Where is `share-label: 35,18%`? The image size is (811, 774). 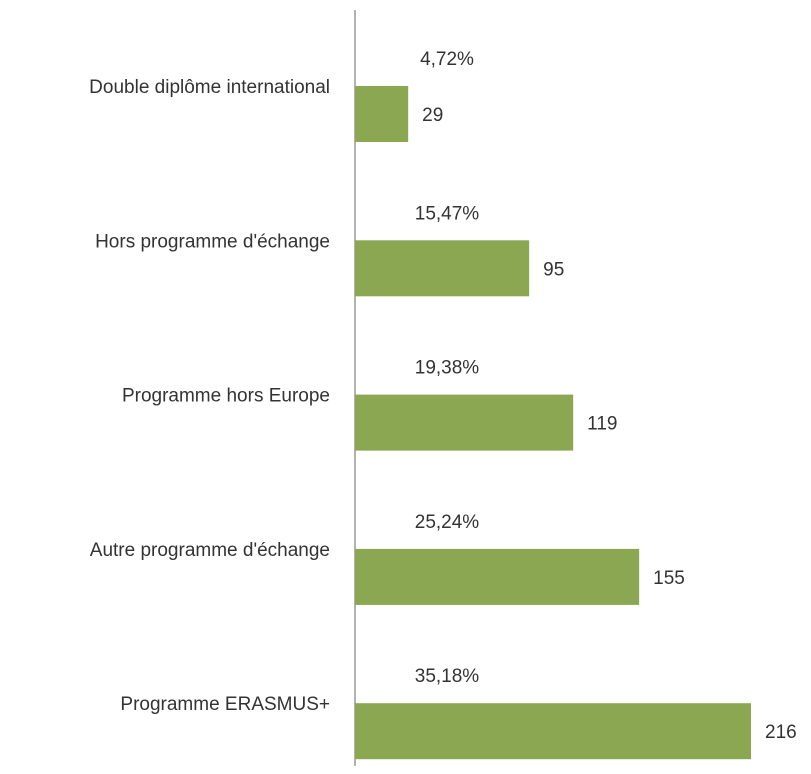
share-label: 35,18% is located at coordinates (447, 676).